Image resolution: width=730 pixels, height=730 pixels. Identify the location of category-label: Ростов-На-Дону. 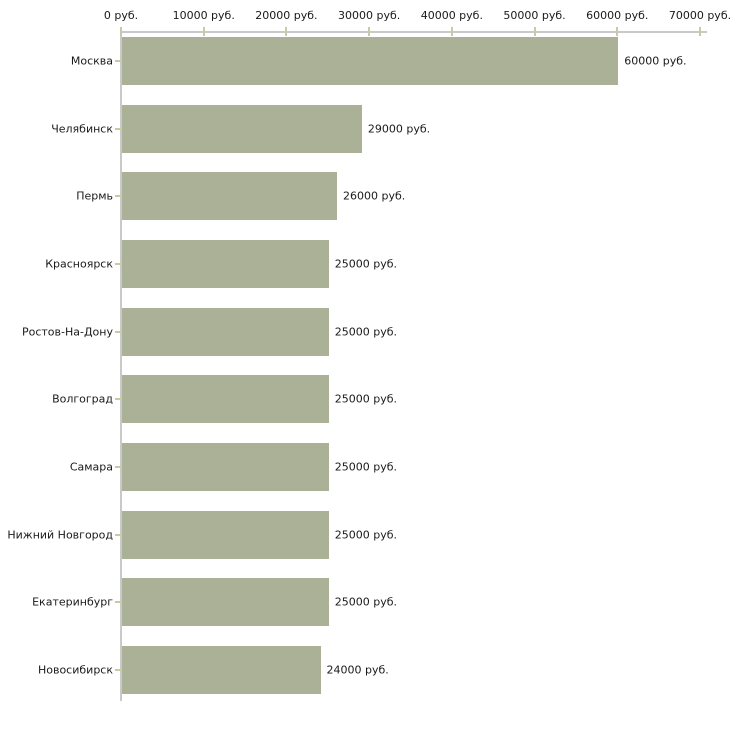
(67, 332).